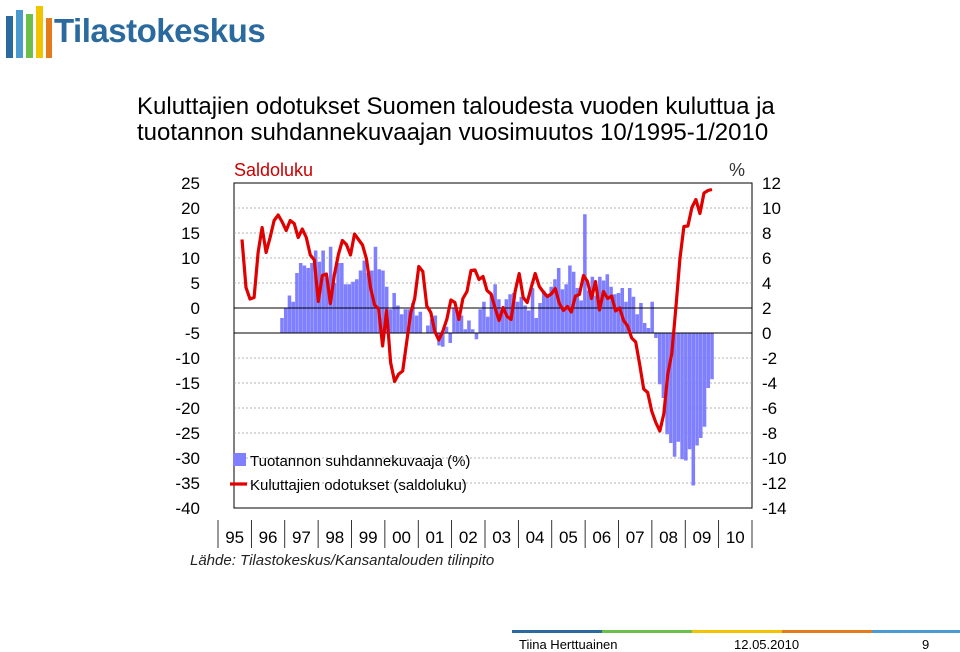 The width and height of the screenshot is (960, 652). Describe the element at coordinates (160, 30) in the screenshot. I see `logo-text: Tilastokeskus` at that location.